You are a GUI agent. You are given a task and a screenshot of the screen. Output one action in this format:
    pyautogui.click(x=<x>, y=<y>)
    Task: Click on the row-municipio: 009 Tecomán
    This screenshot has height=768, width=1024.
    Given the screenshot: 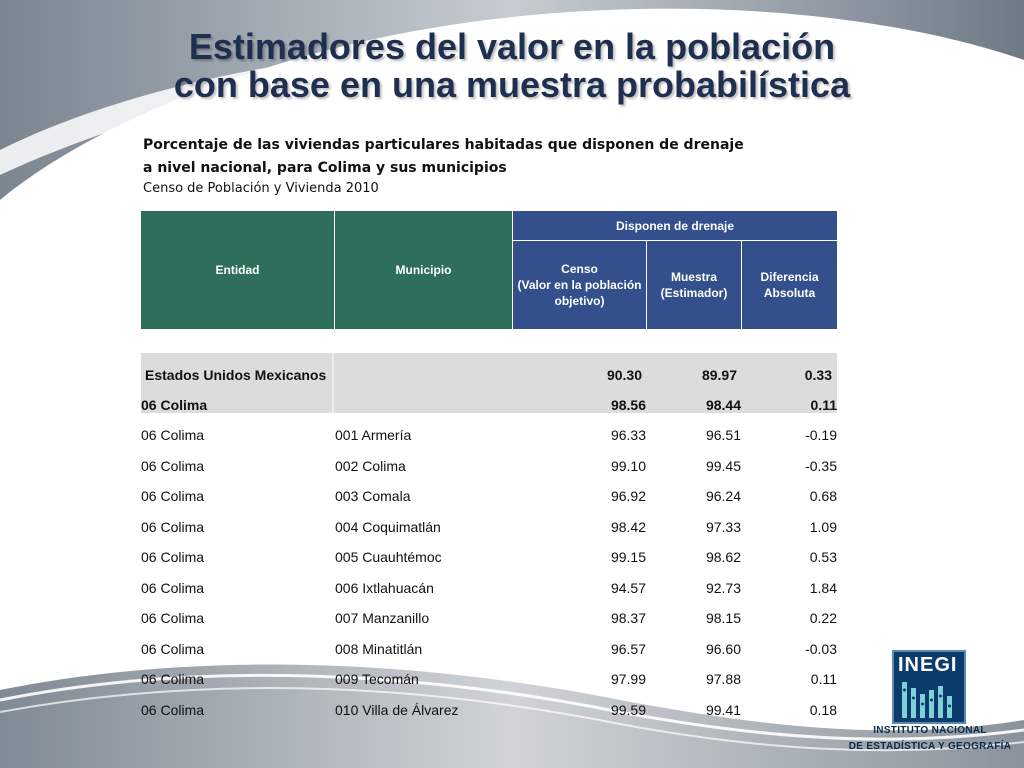 What is the action you would take?
    pyautogui.click(x=377, y=679)
    